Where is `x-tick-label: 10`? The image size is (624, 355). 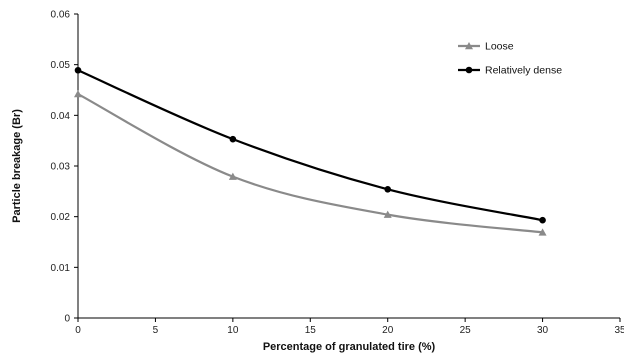 x-tick-label: 10 is located at coordinates (233, 330).